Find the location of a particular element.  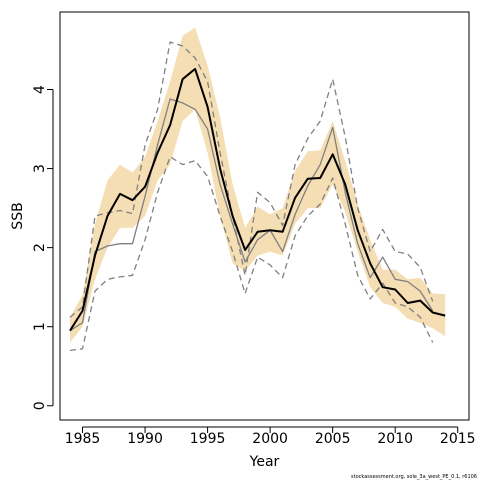

y-tick-label-0: 0 is located at coordinates (40, 405).